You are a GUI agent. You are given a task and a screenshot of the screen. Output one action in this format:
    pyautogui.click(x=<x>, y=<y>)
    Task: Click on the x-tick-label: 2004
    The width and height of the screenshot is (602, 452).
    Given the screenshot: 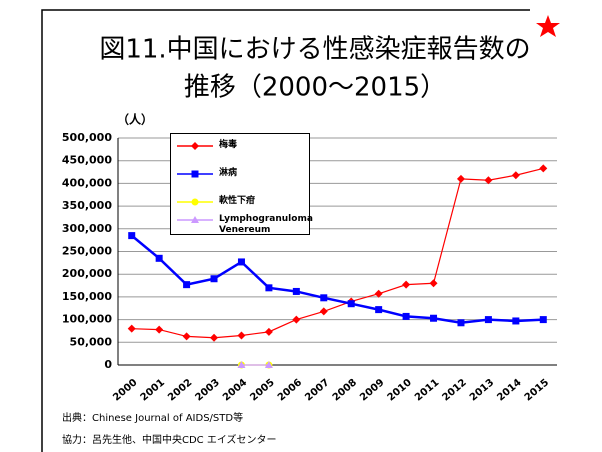 What is the action you would take?
    pyautogui.click(x=235, y=390)
    